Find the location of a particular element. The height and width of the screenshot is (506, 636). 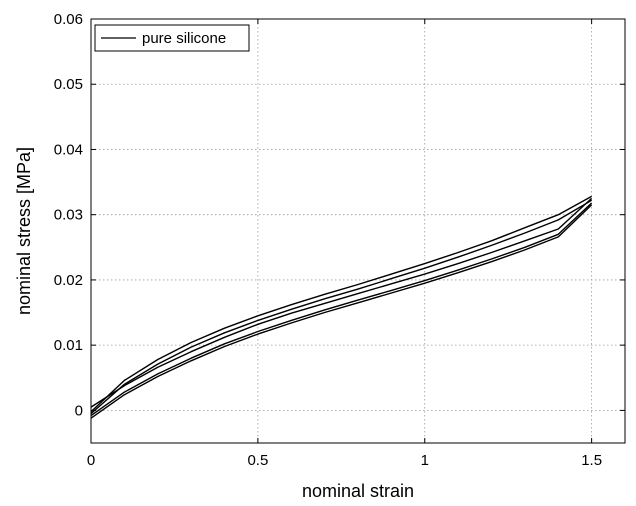

y-tick-label: 0 is located at coordinates (79, 410).